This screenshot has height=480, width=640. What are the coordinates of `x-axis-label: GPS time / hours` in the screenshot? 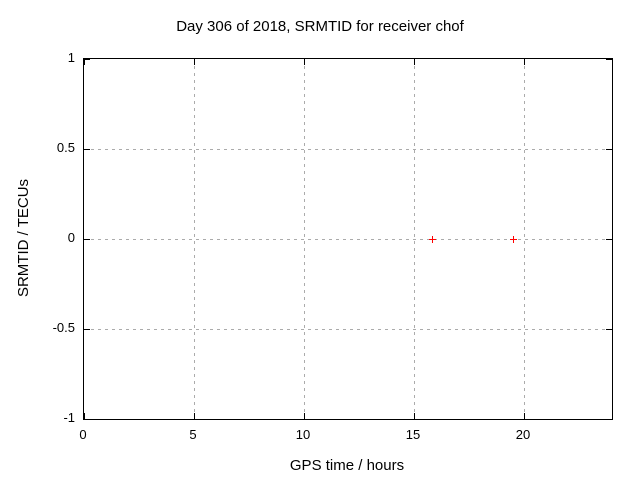 It's located at (347, 465).